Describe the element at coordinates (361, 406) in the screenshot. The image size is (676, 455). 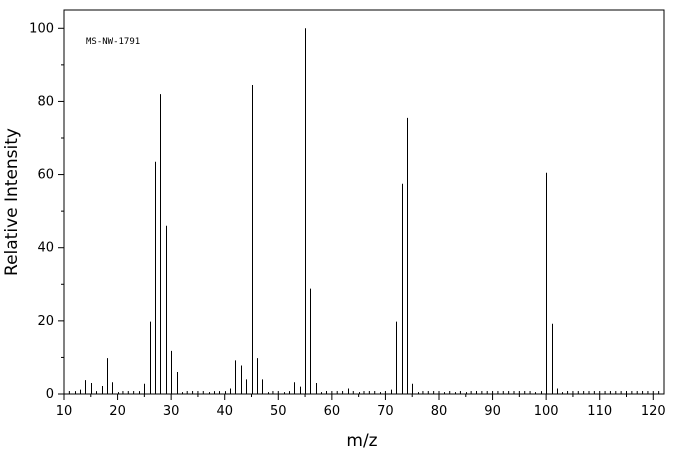
I see `x-axis: 10 20 30 40 50 60 70 80 90 100 110 120` at that location.